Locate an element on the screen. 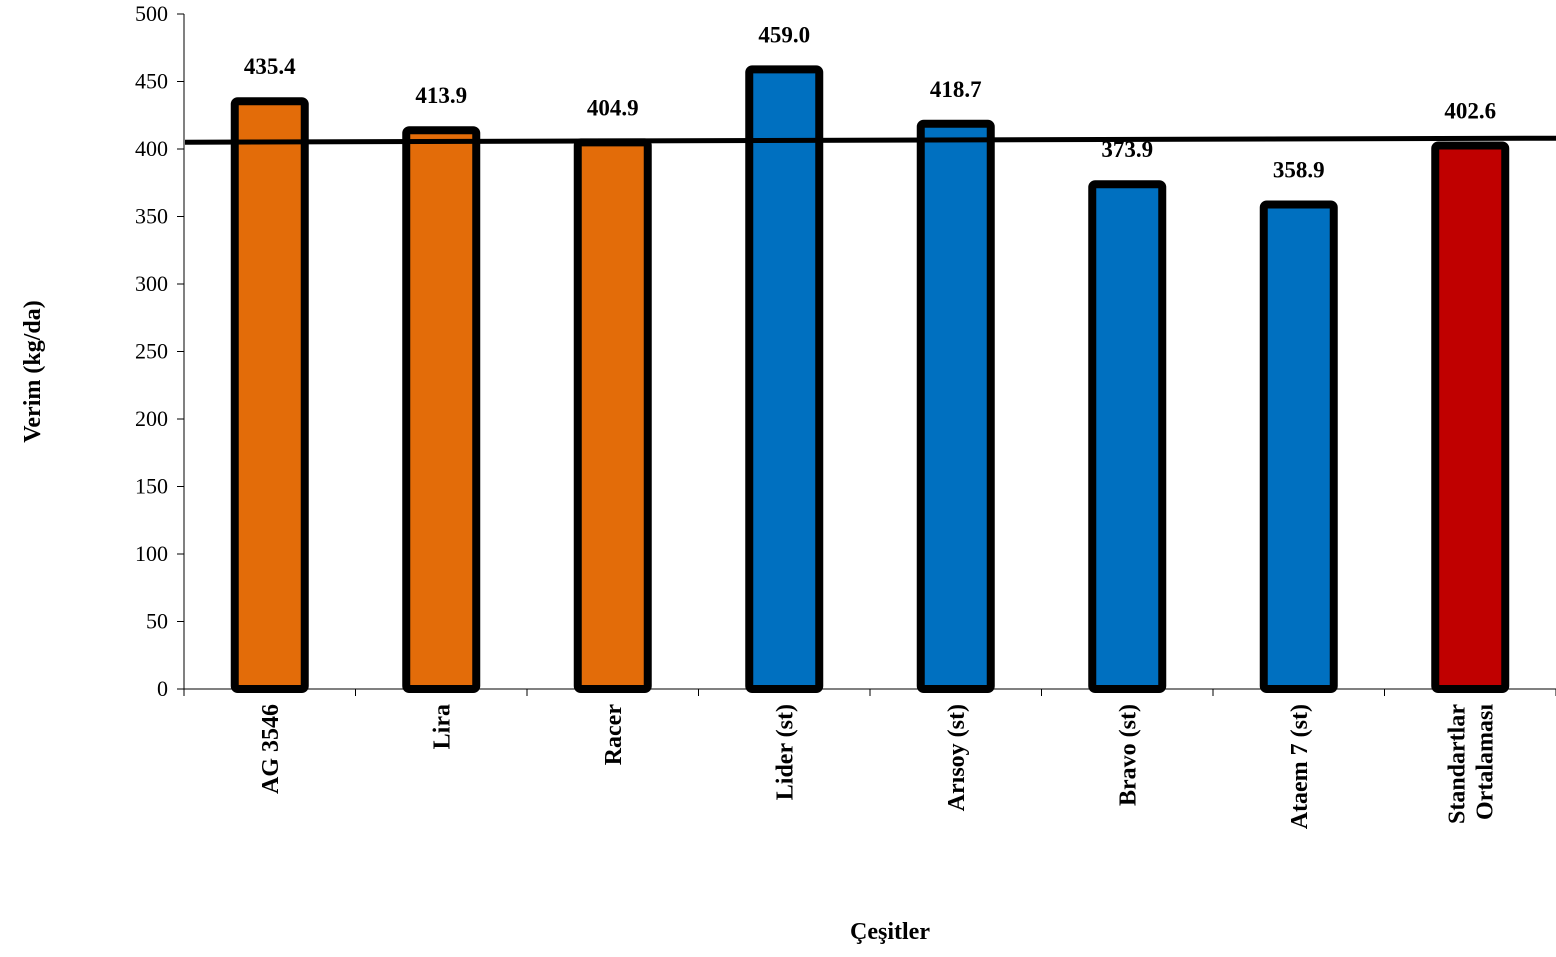 Image resolution: width=1556 pixels, height=957 pixels. y-tick-label: 500 is located at coordinates (151, 13).